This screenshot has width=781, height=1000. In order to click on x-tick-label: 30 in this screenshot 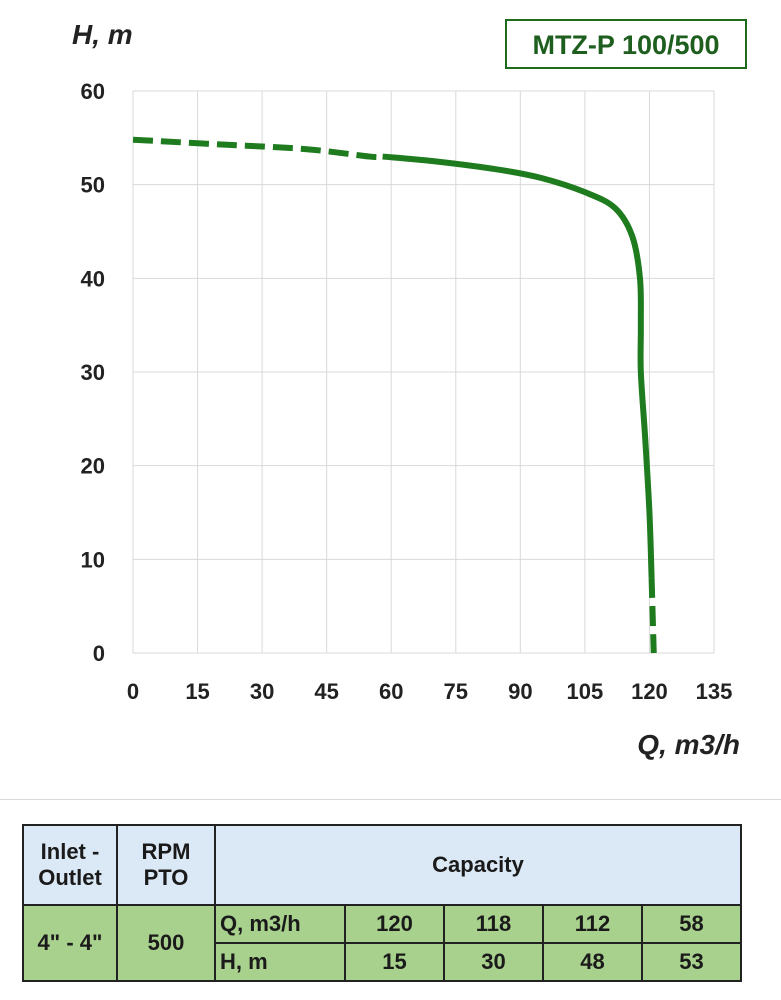, I will do `click(262, 691)`.